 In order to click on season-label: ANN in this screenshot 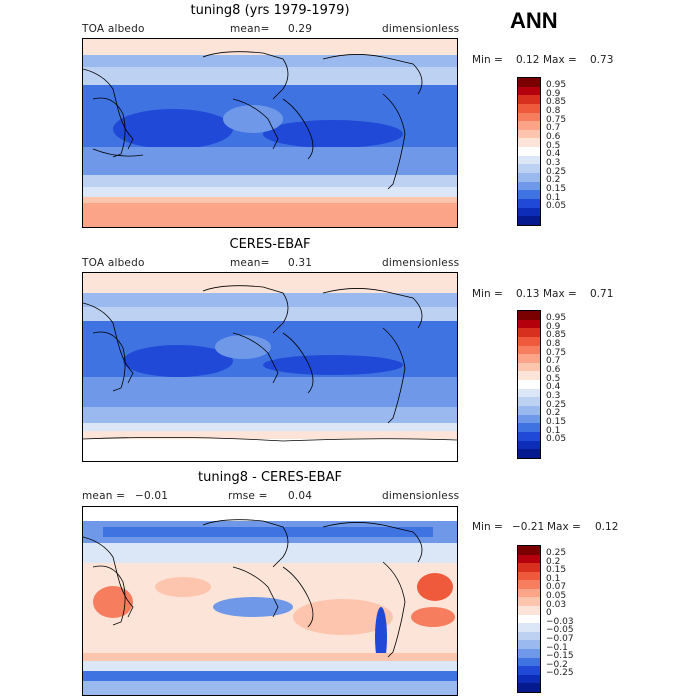, I will do `click(534, 20)`.